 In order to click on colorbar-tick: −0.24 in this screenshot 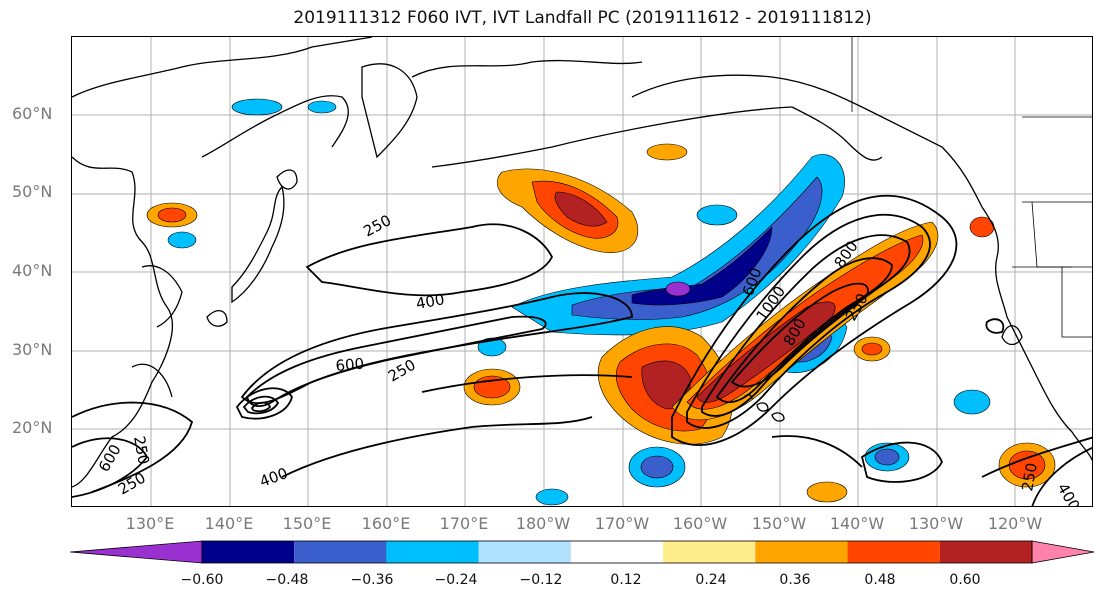, I will do `click(456, 580)`.